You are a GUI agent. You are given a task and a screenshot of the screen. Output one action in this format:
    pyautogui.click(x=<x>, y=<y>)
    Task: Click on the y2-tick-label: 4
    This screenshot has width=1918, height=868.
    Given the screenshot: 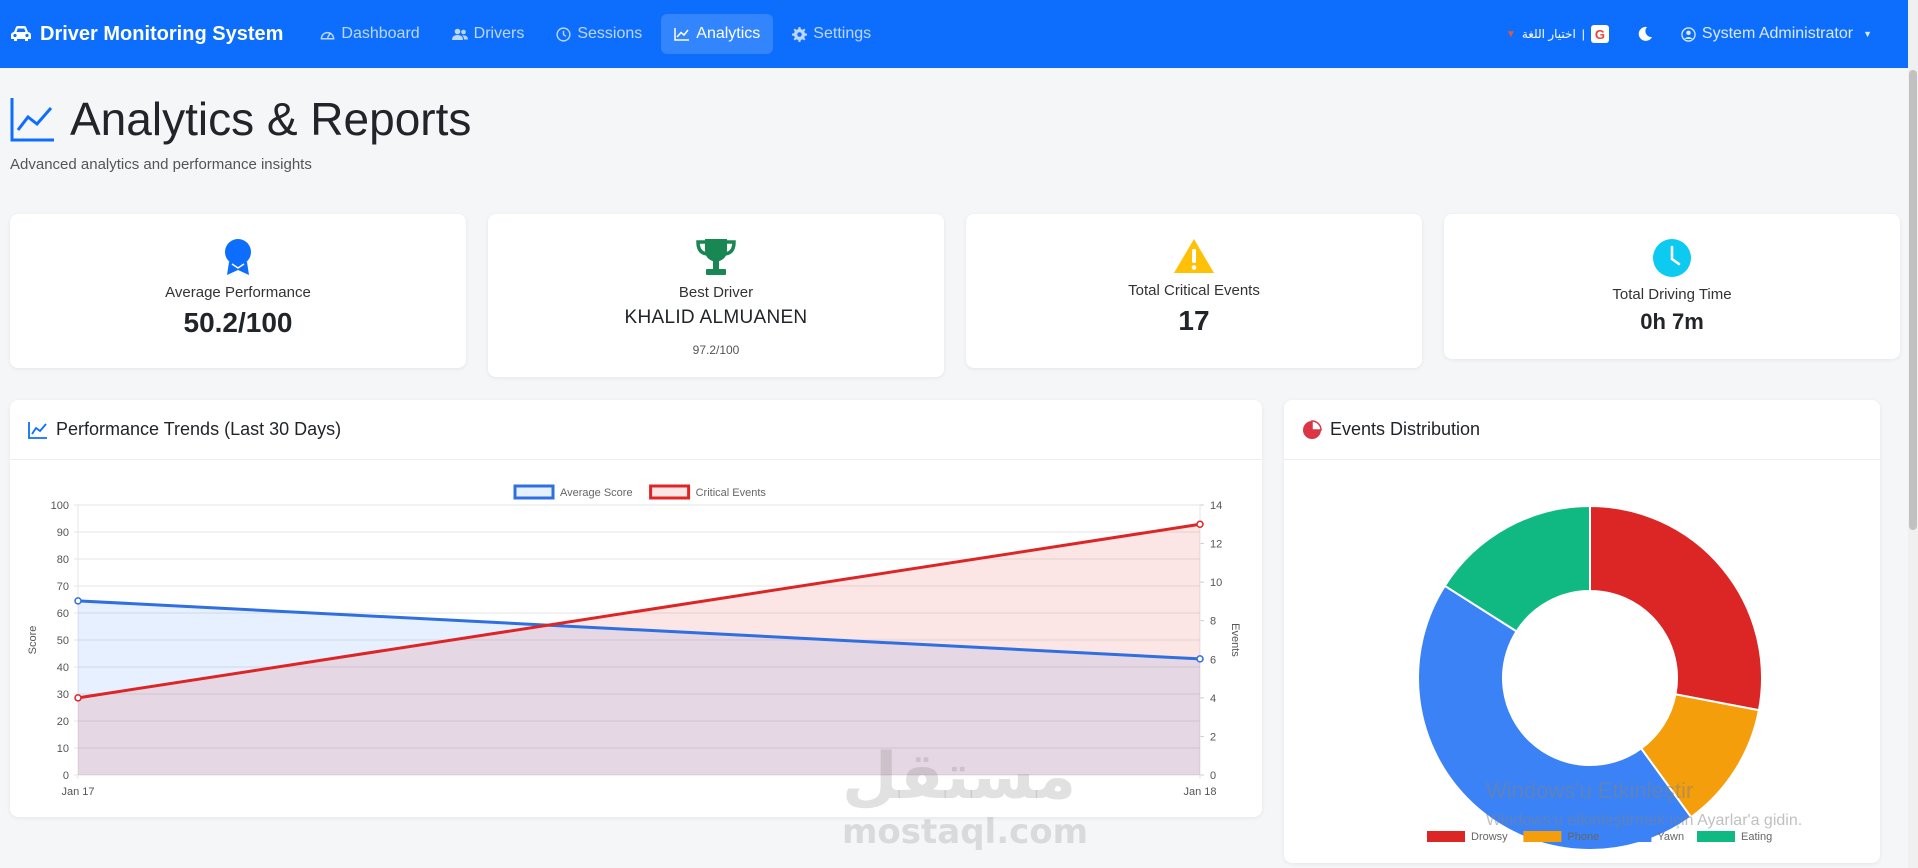 What is the action you would take?
    pyautogui.click(x=1213, y=699)
    